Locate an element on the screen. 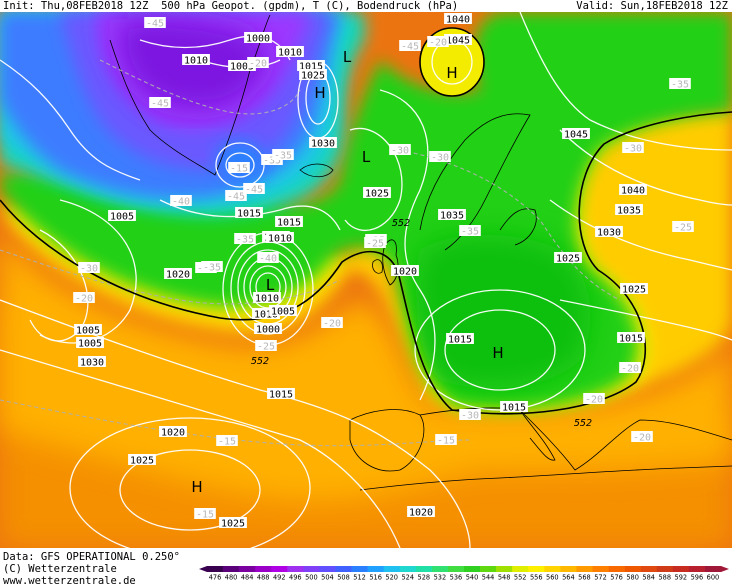 Image resolution: width=732 pixels, height=587 pixels. isobar-label-text: 1035 is located at coordinates (452, 216).